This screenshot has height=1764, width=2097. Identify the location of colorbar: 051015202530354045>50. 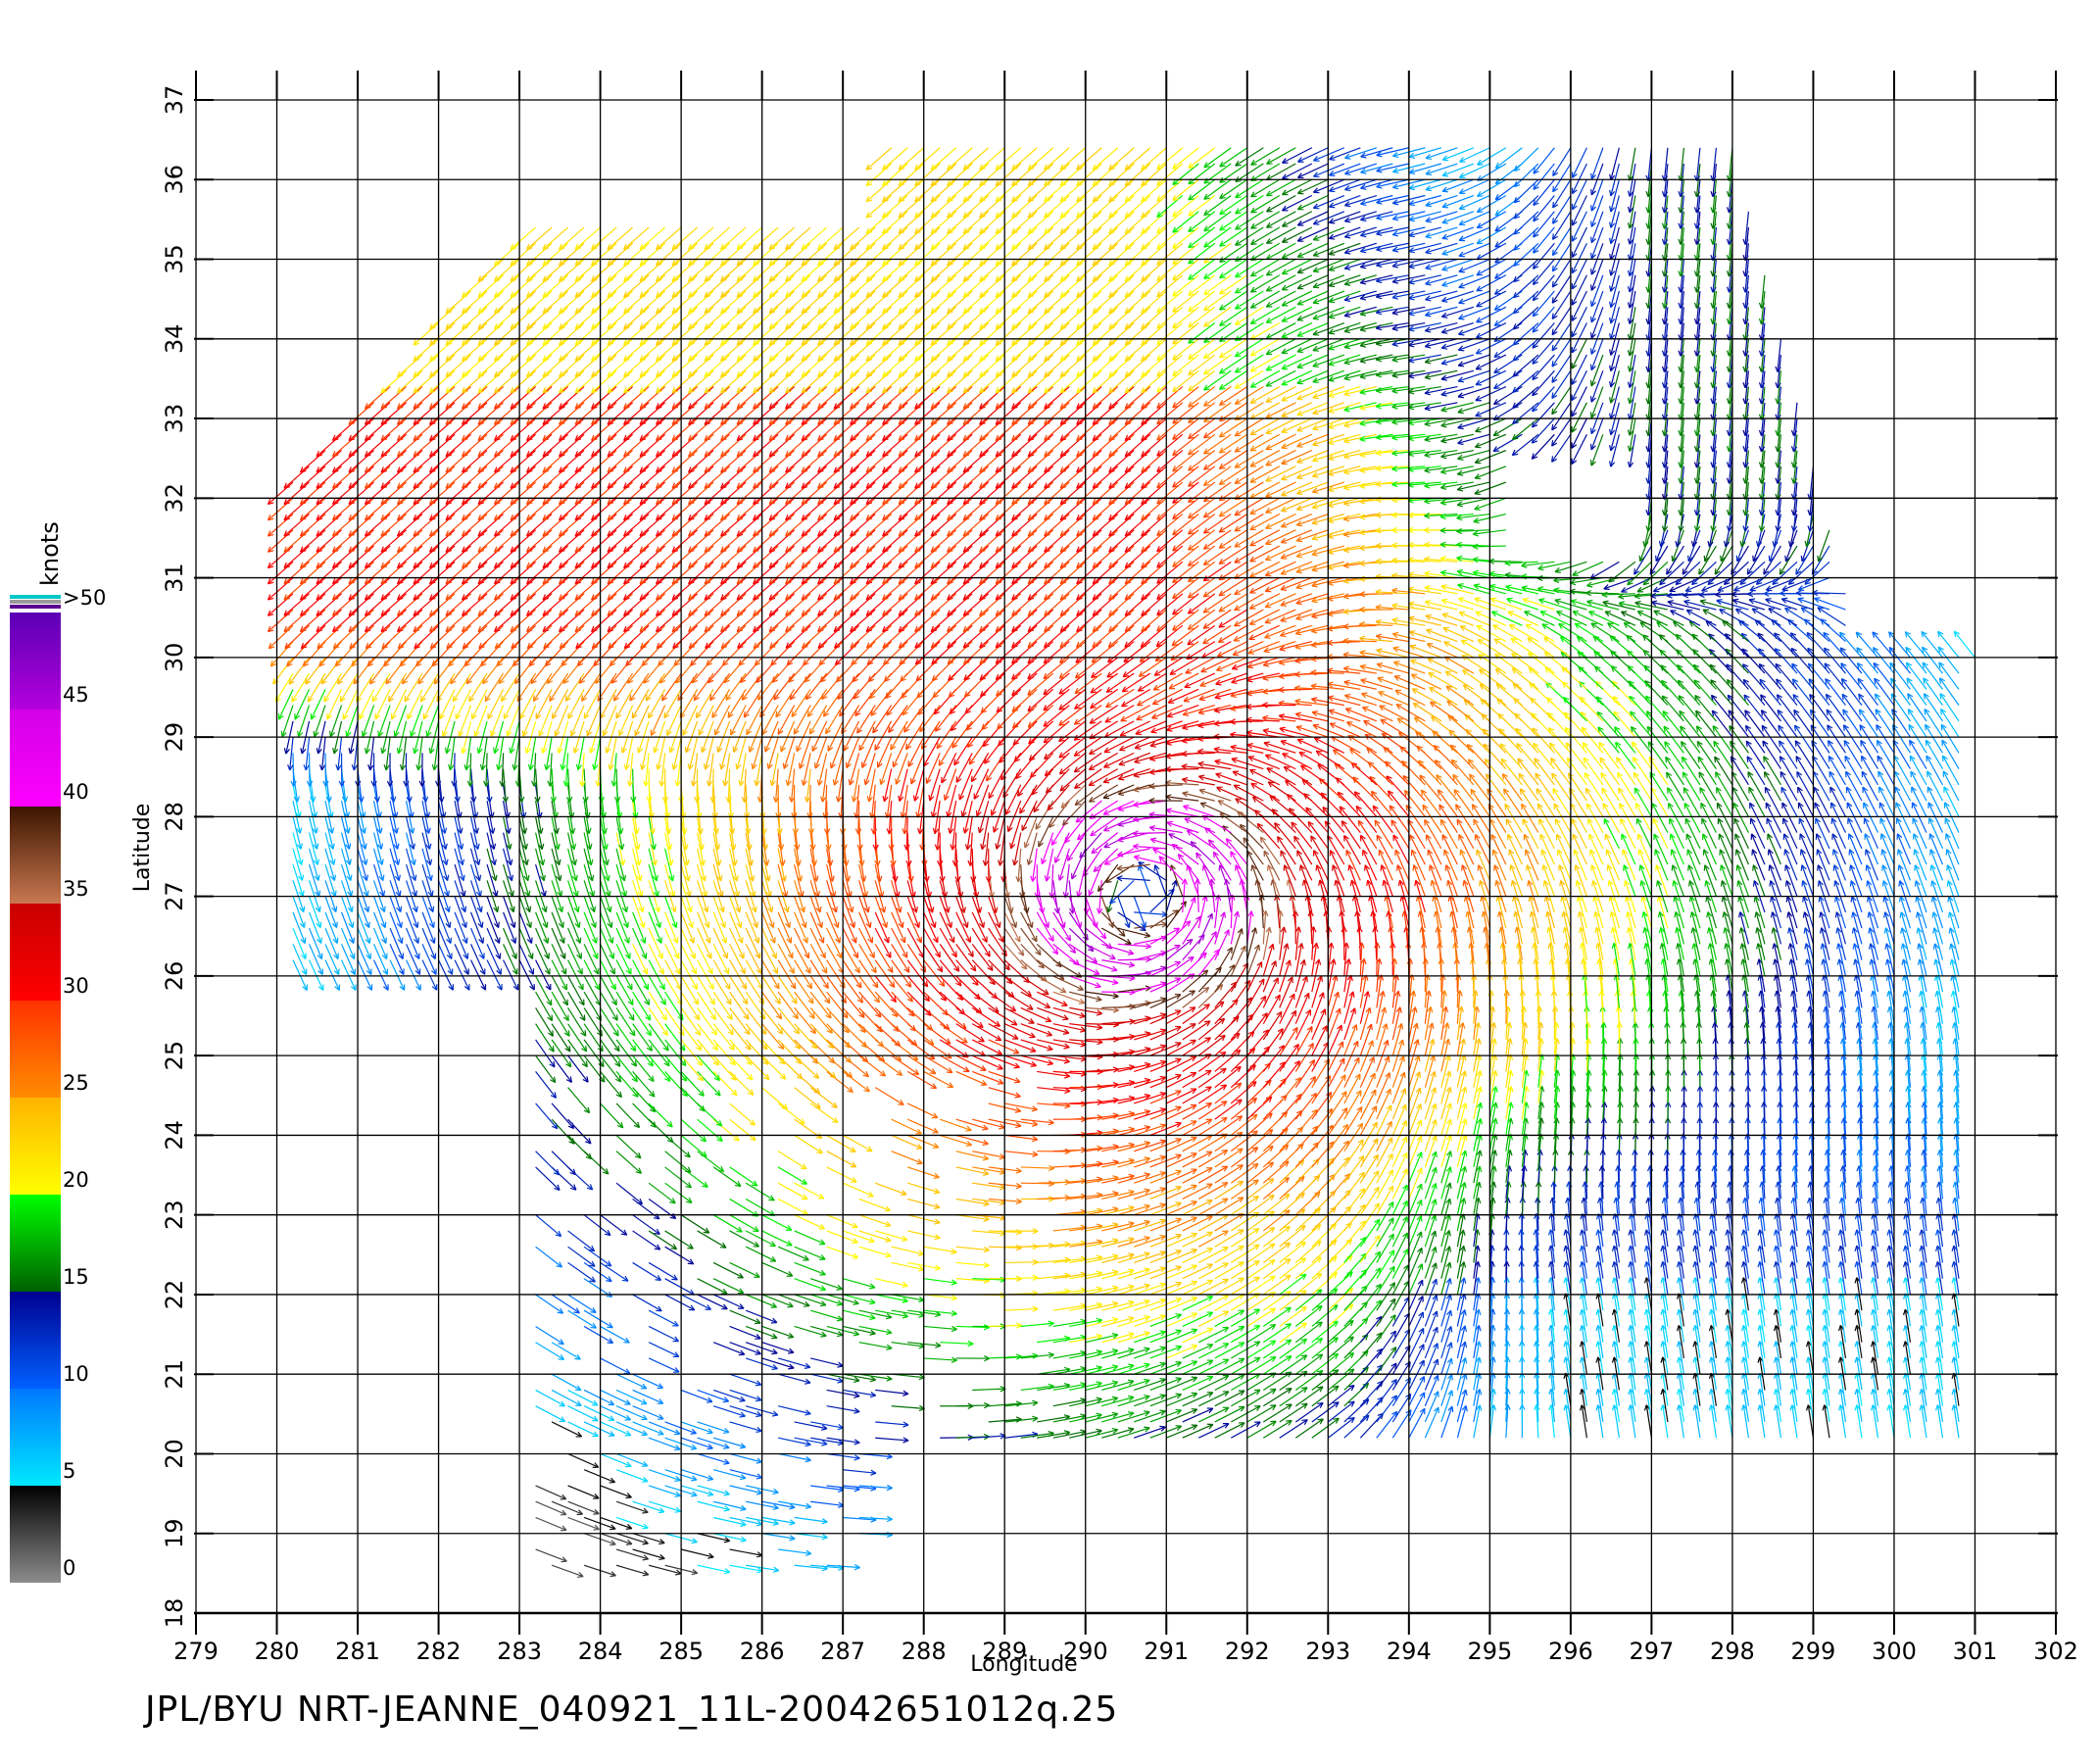
(58, 1084).